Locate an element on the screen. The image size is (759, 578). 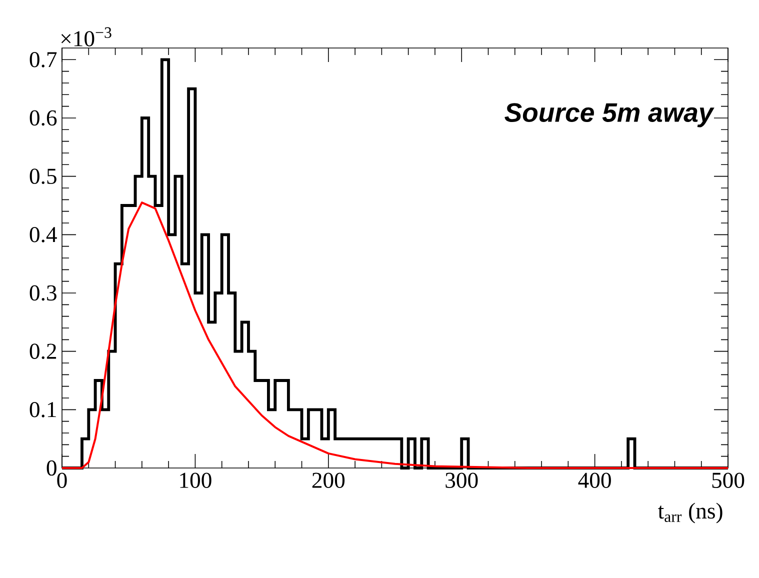
y-tick-label: 0.5 is located at coordinates (43, 176).